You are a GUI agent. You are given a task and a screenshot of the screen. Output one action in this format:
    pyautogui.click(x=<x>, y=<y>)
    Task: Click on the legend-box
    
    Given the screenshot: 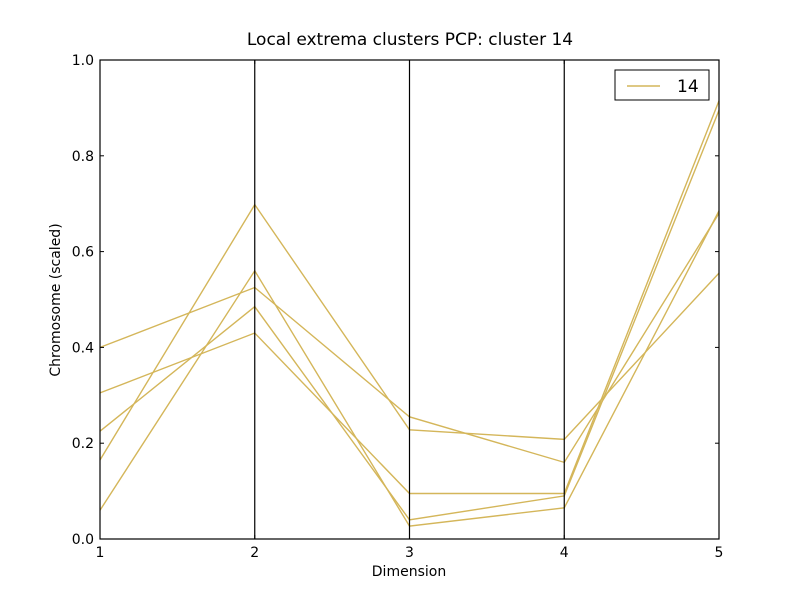 What is the action you would take?
    pyautogui.click(x=662, y=85)
    